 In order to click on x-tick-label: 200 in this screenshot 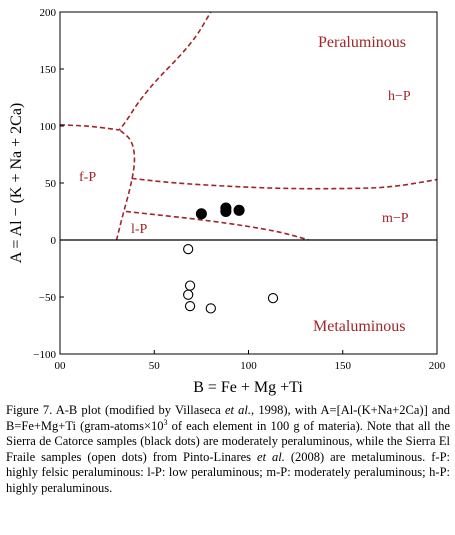, I will do `click(437, 366)`.